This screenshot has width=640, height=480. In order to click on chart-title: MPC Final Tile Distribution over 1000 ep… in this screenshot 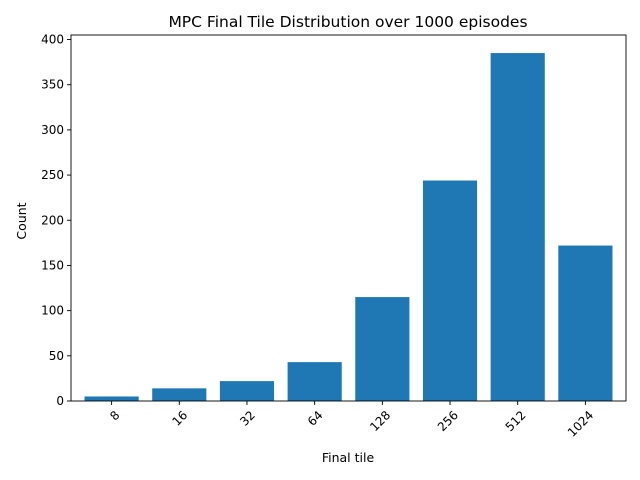, I will do `click(347, 22)`.